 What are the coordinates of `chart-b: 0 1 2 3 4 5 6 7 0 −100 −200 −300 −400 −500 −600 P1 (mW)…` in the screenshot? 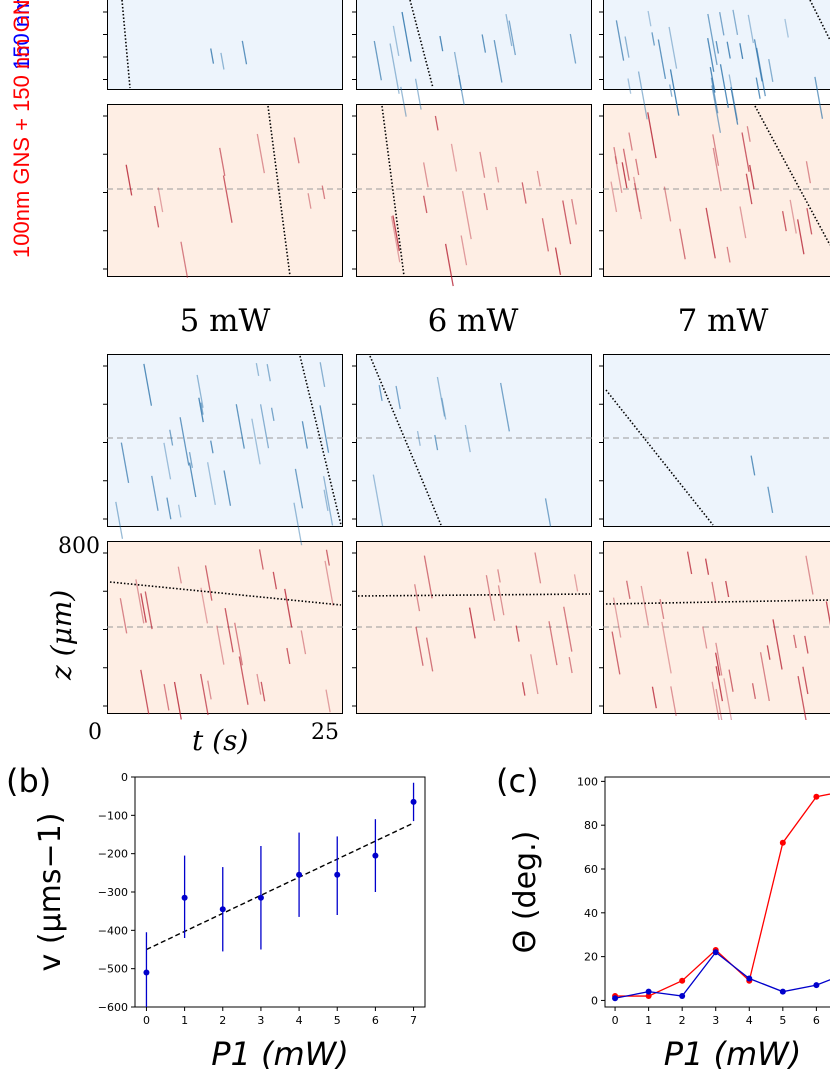 It's located at (229, 922).